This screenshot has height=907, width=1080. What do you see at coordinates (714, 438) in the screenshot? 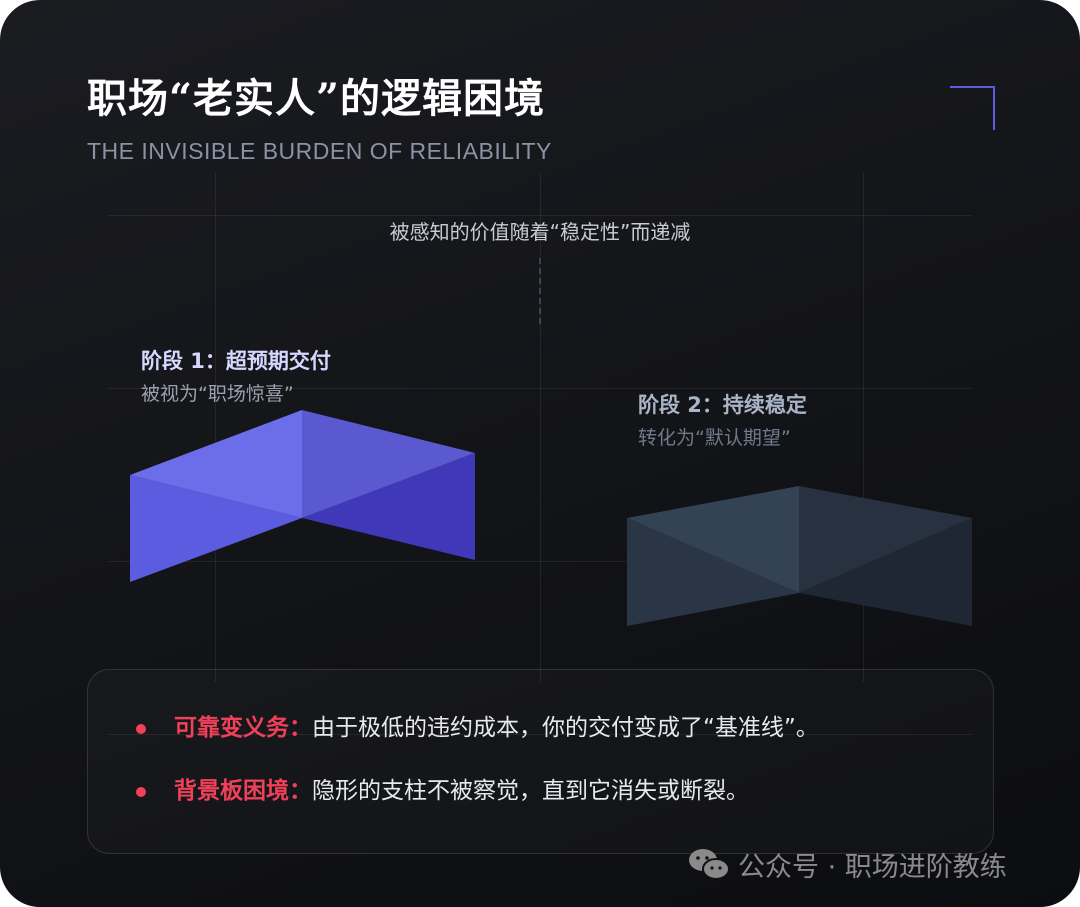
I see `stage-2-subtitle: 转化为“默认期望”` at bounding box center [714, 438].